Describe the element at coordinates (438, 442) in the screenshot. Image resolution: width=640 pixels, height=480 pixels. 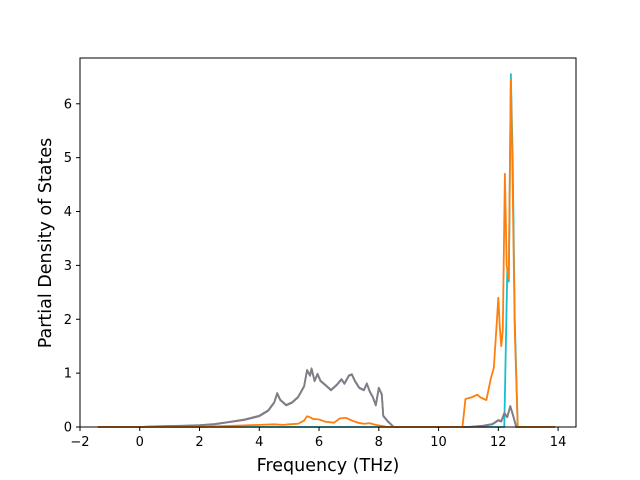
I see `x-tick-label: 10` at that location.